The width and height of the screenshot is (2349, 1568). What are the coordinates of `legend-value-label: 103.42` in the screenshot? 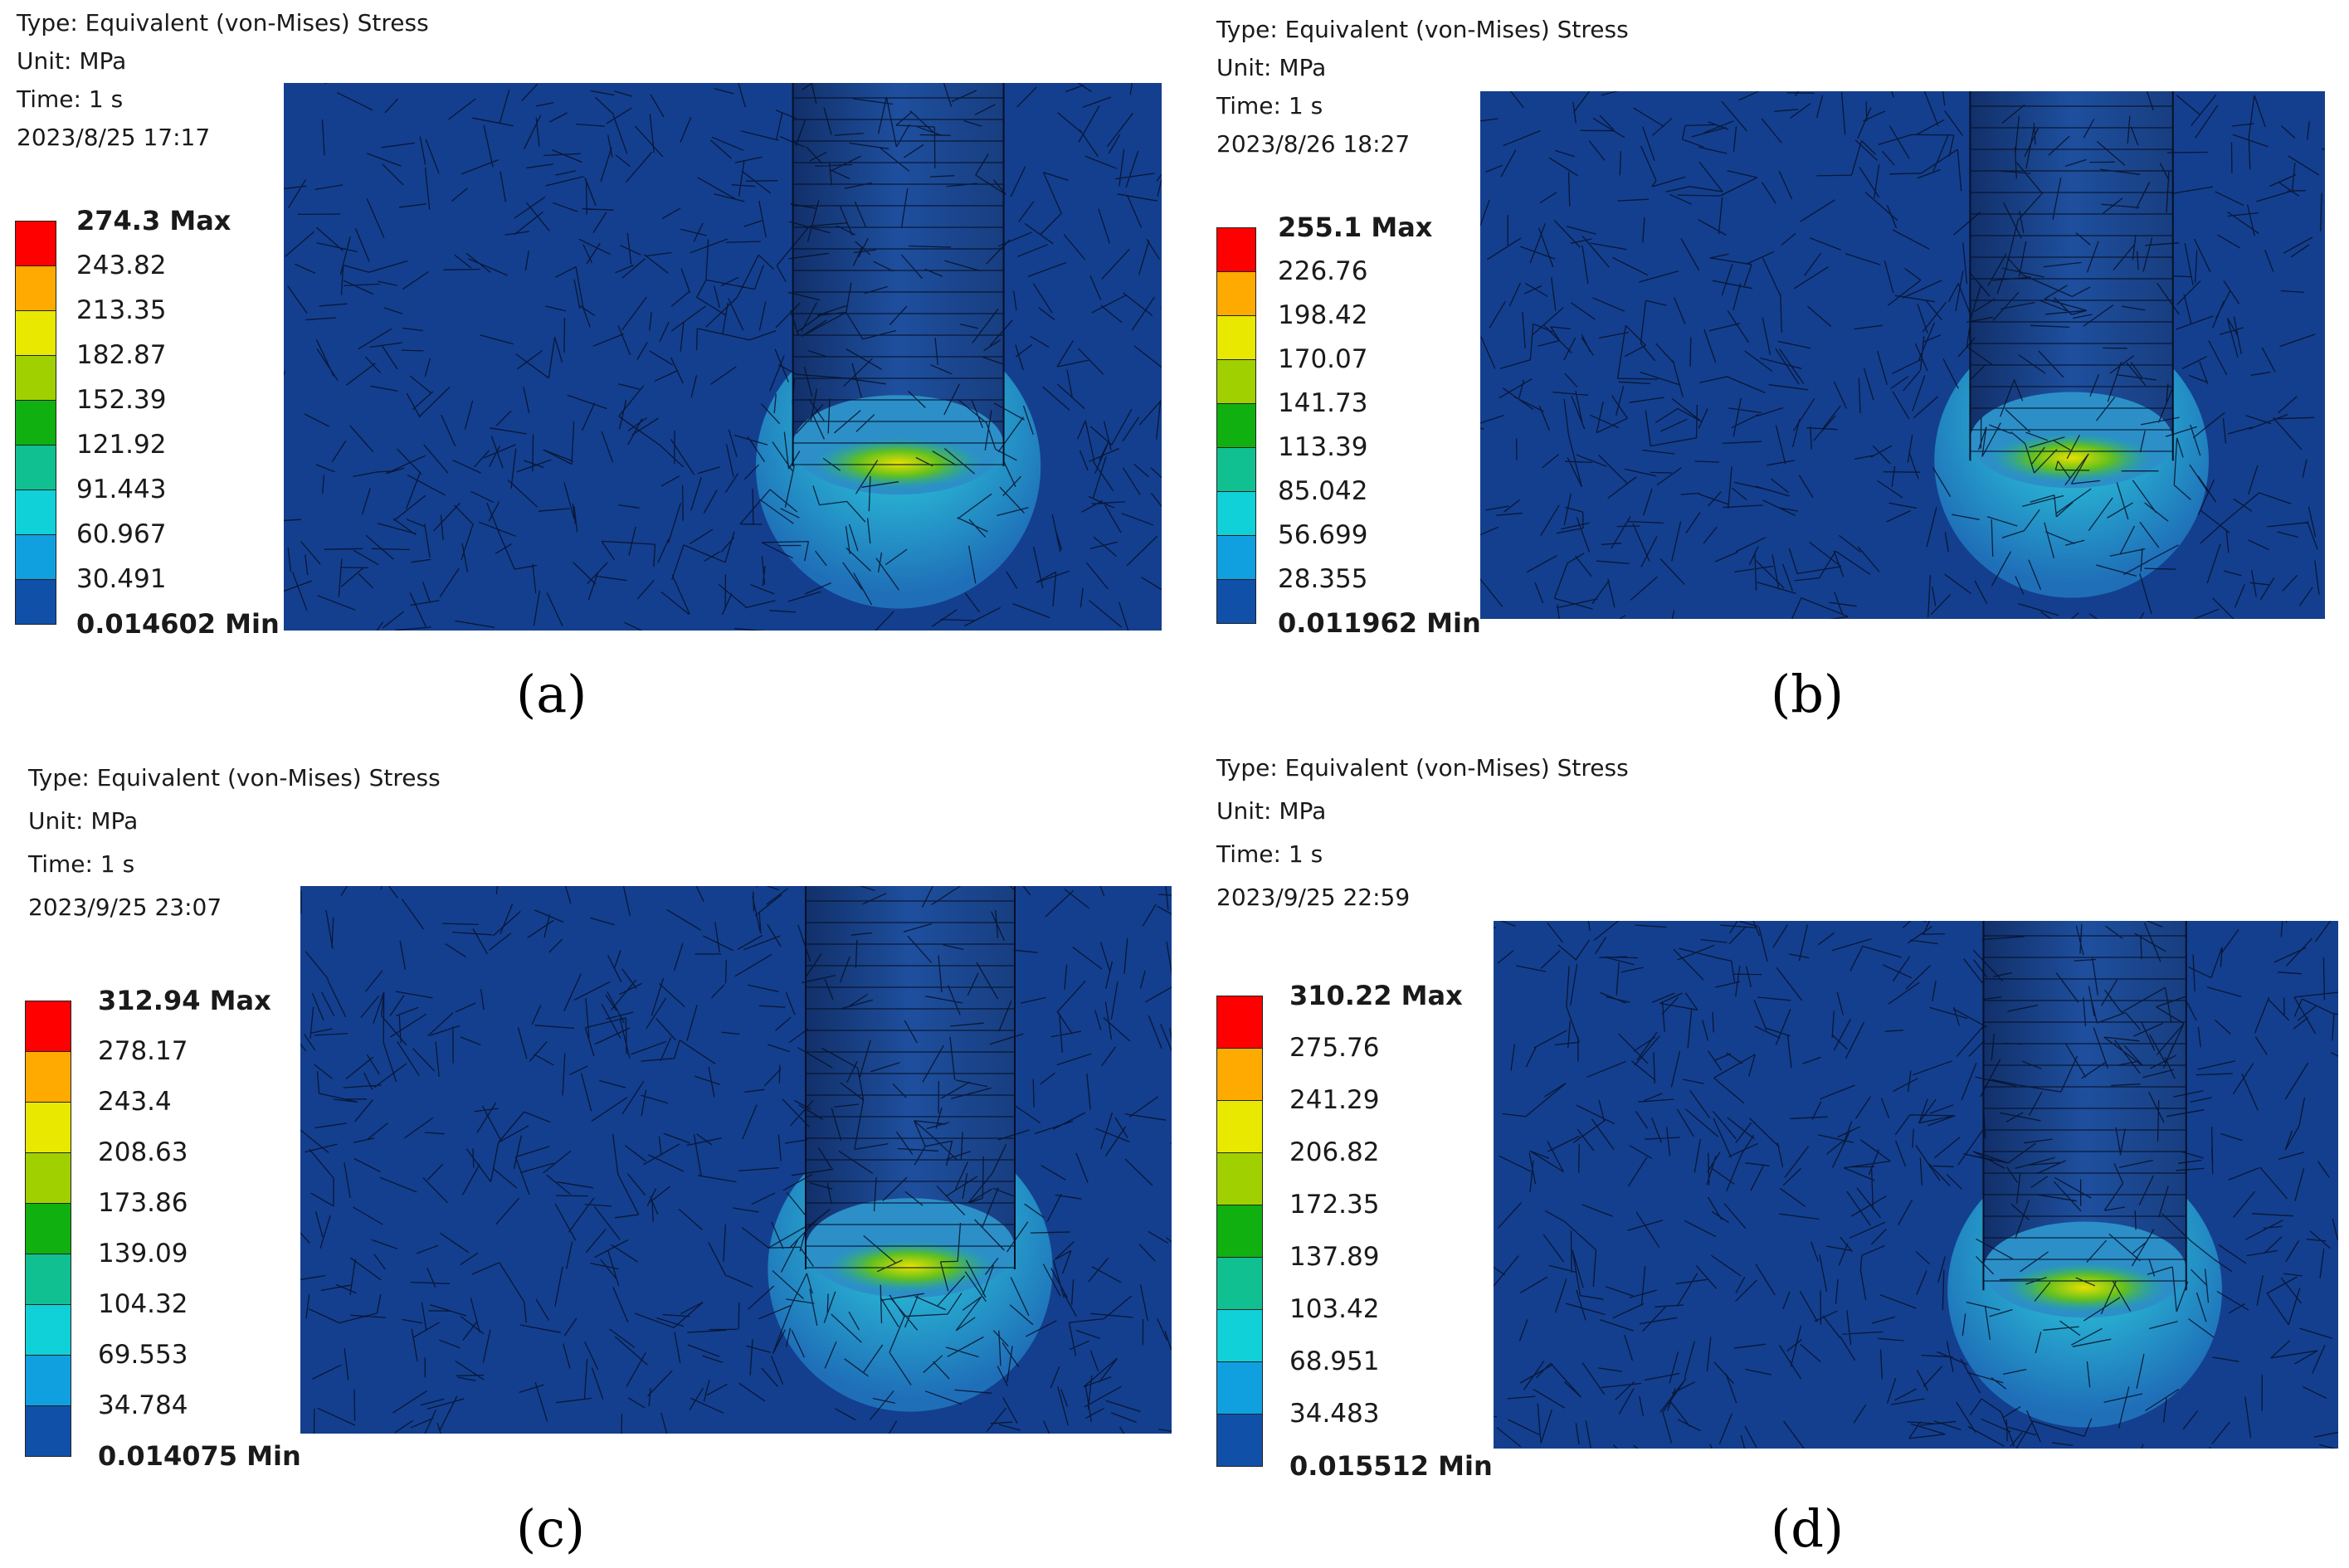 It's located at (1334, 1309).